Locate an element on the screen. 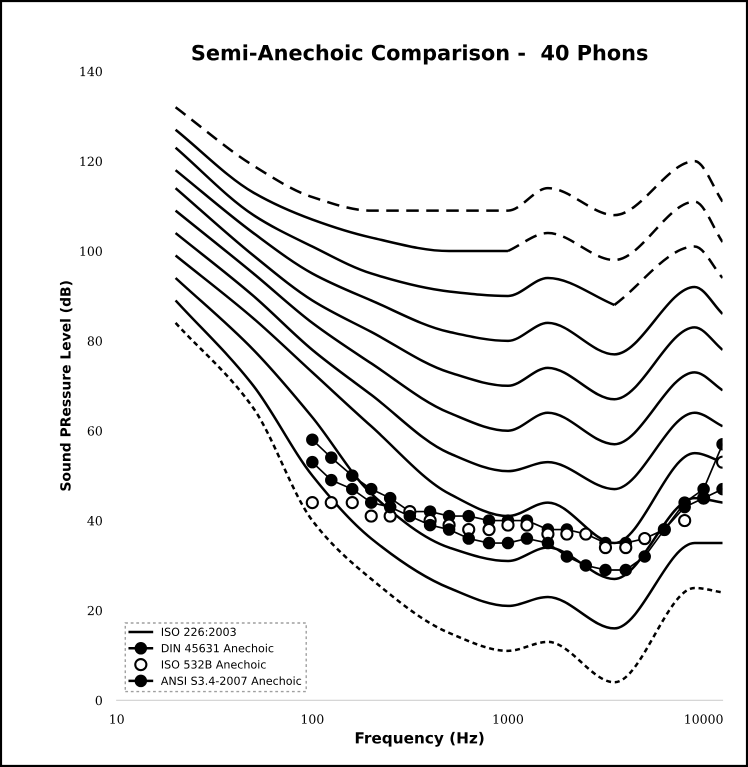 This screenshot has width=748, height=767. x-tick-label: 1000 is located at coordinates (509, 719).